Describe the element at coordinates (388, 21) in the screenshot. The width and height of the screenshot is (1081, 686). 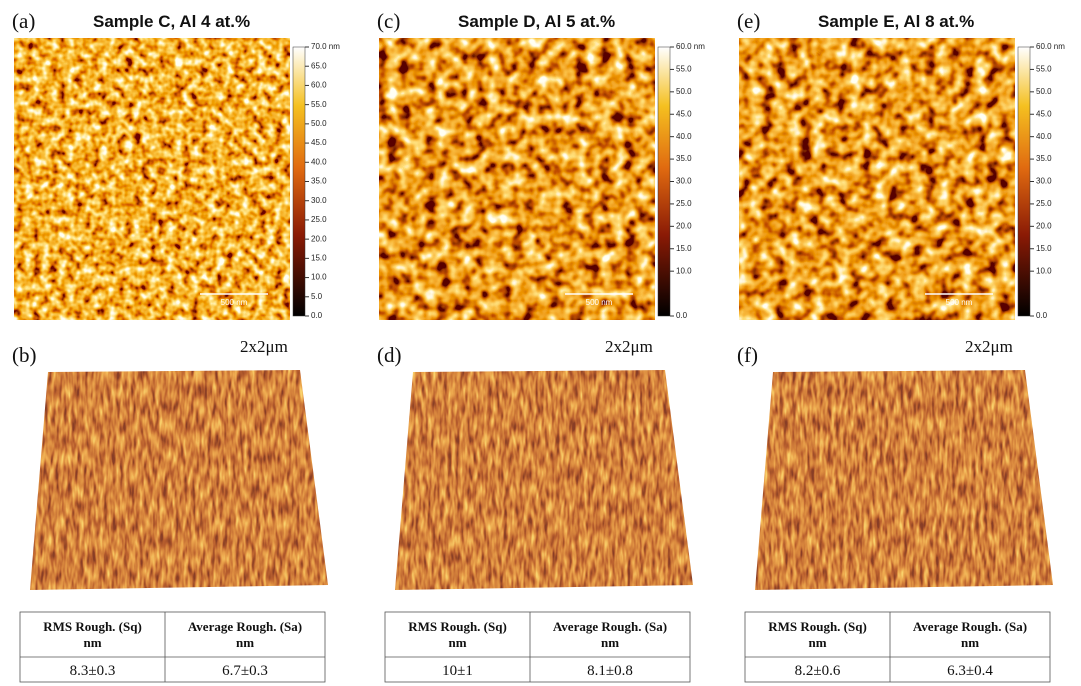
I see `panel-label: (c)` at that location.